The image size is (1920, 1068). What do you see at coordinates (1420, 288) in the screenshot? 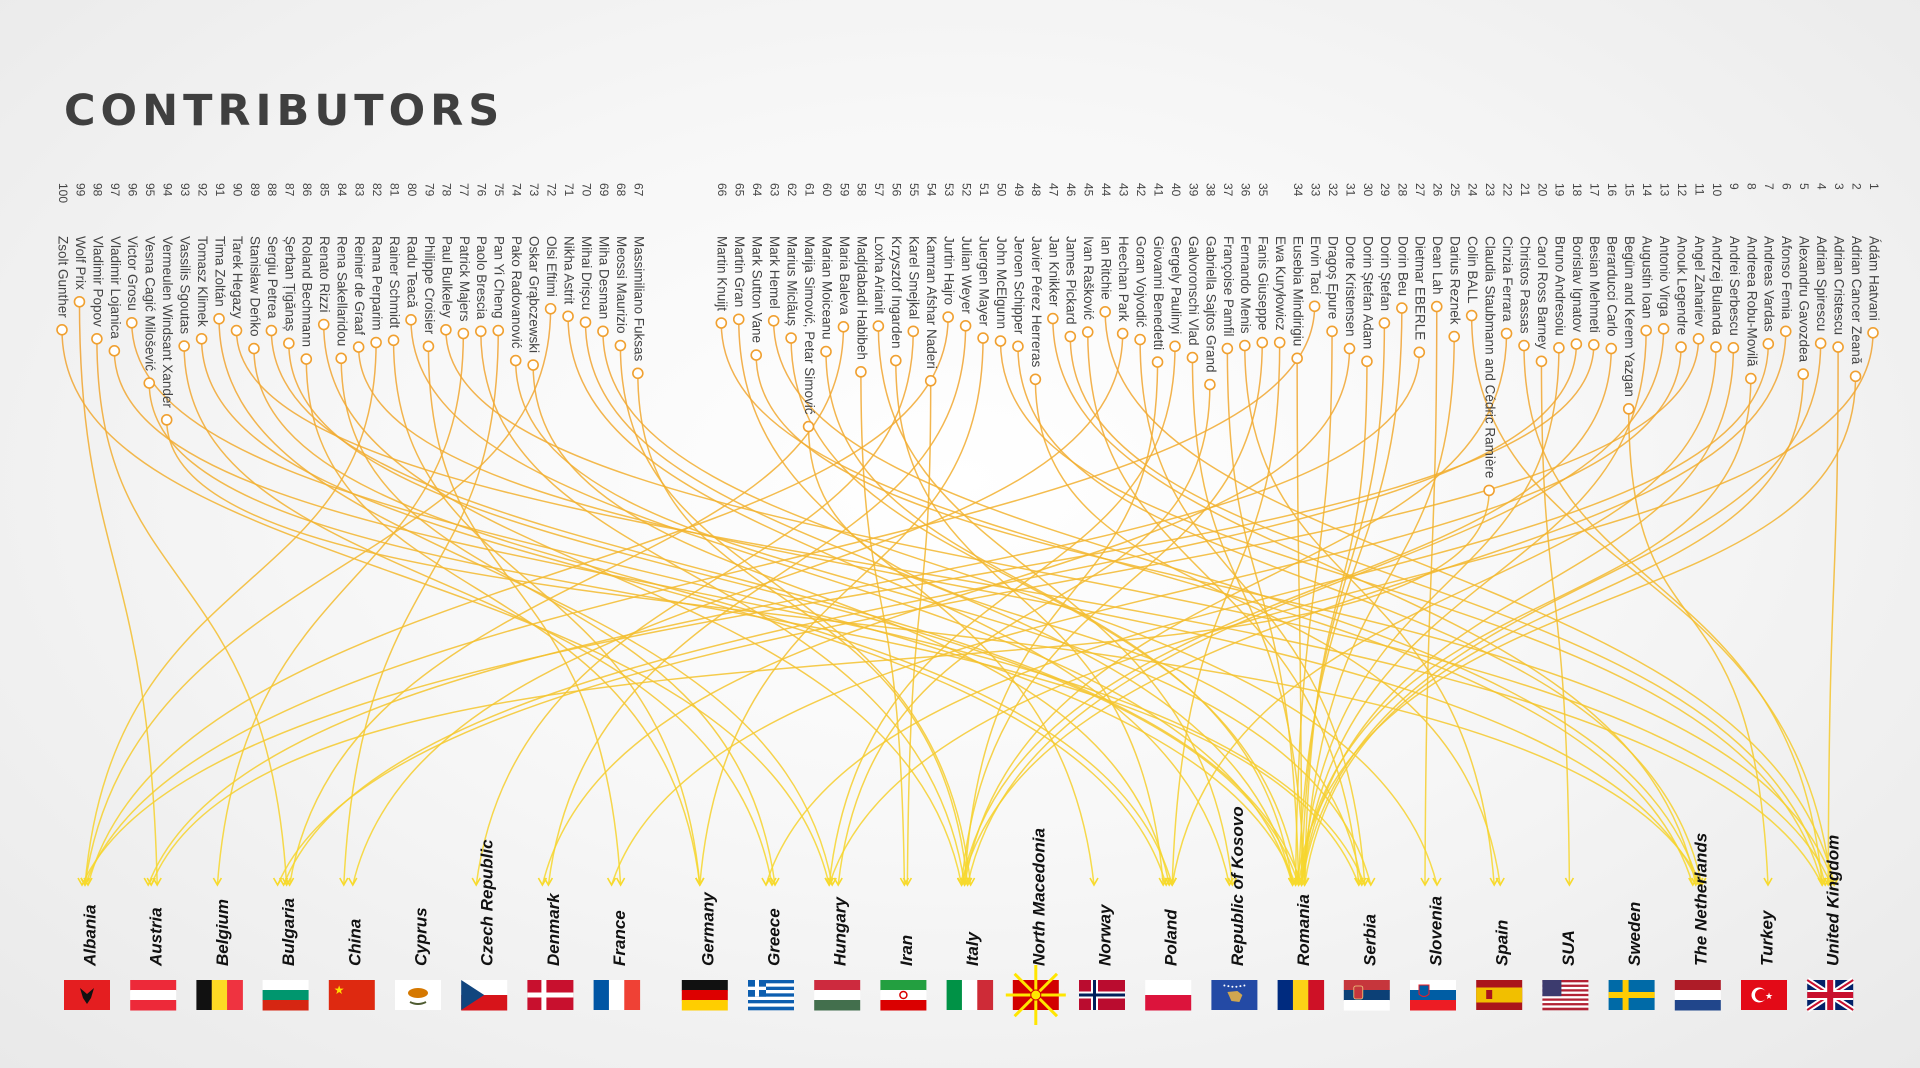
I see `contributor-name: Dietmar EBERLE` at bounding box center [1420, 288].